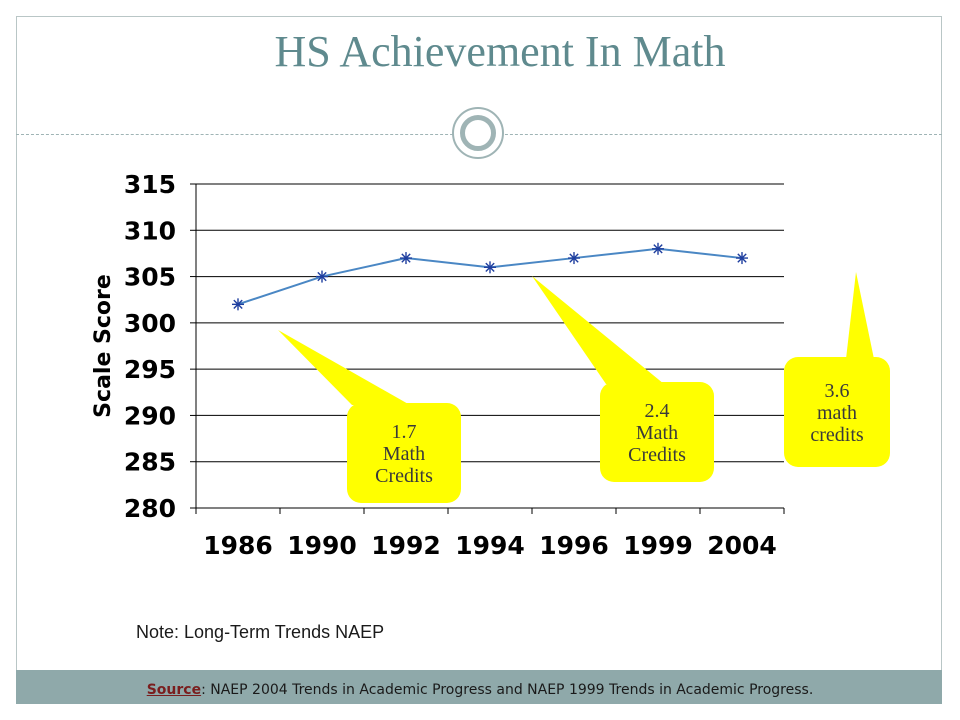 The image size is (960, 720). What do you see at coordinates (742, 545) in the screenshot?
I see `x-tick-label: 2004` at bounding box center [742, 545].